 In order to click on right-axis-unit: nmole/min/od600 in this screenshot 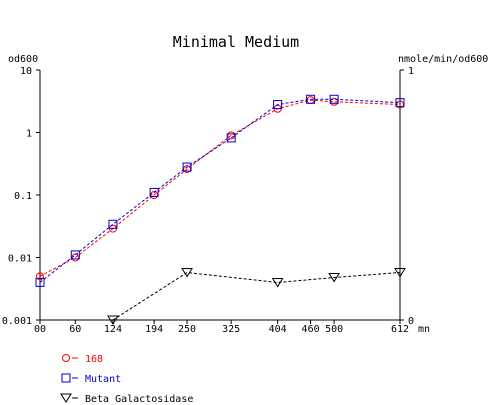, I will do `click(443, 59)`.